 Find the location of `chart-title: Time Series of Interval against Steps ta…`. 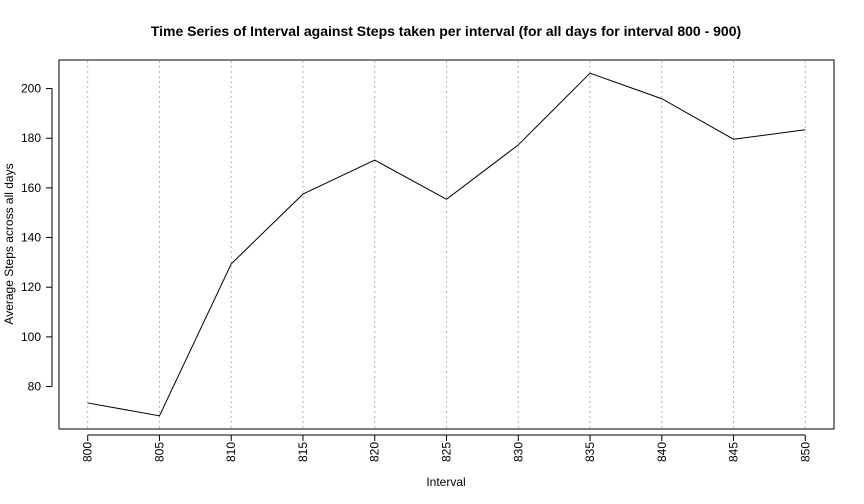

chart-title: Time Series of Interval against Steps ta… is located at coordinates (446, 31).